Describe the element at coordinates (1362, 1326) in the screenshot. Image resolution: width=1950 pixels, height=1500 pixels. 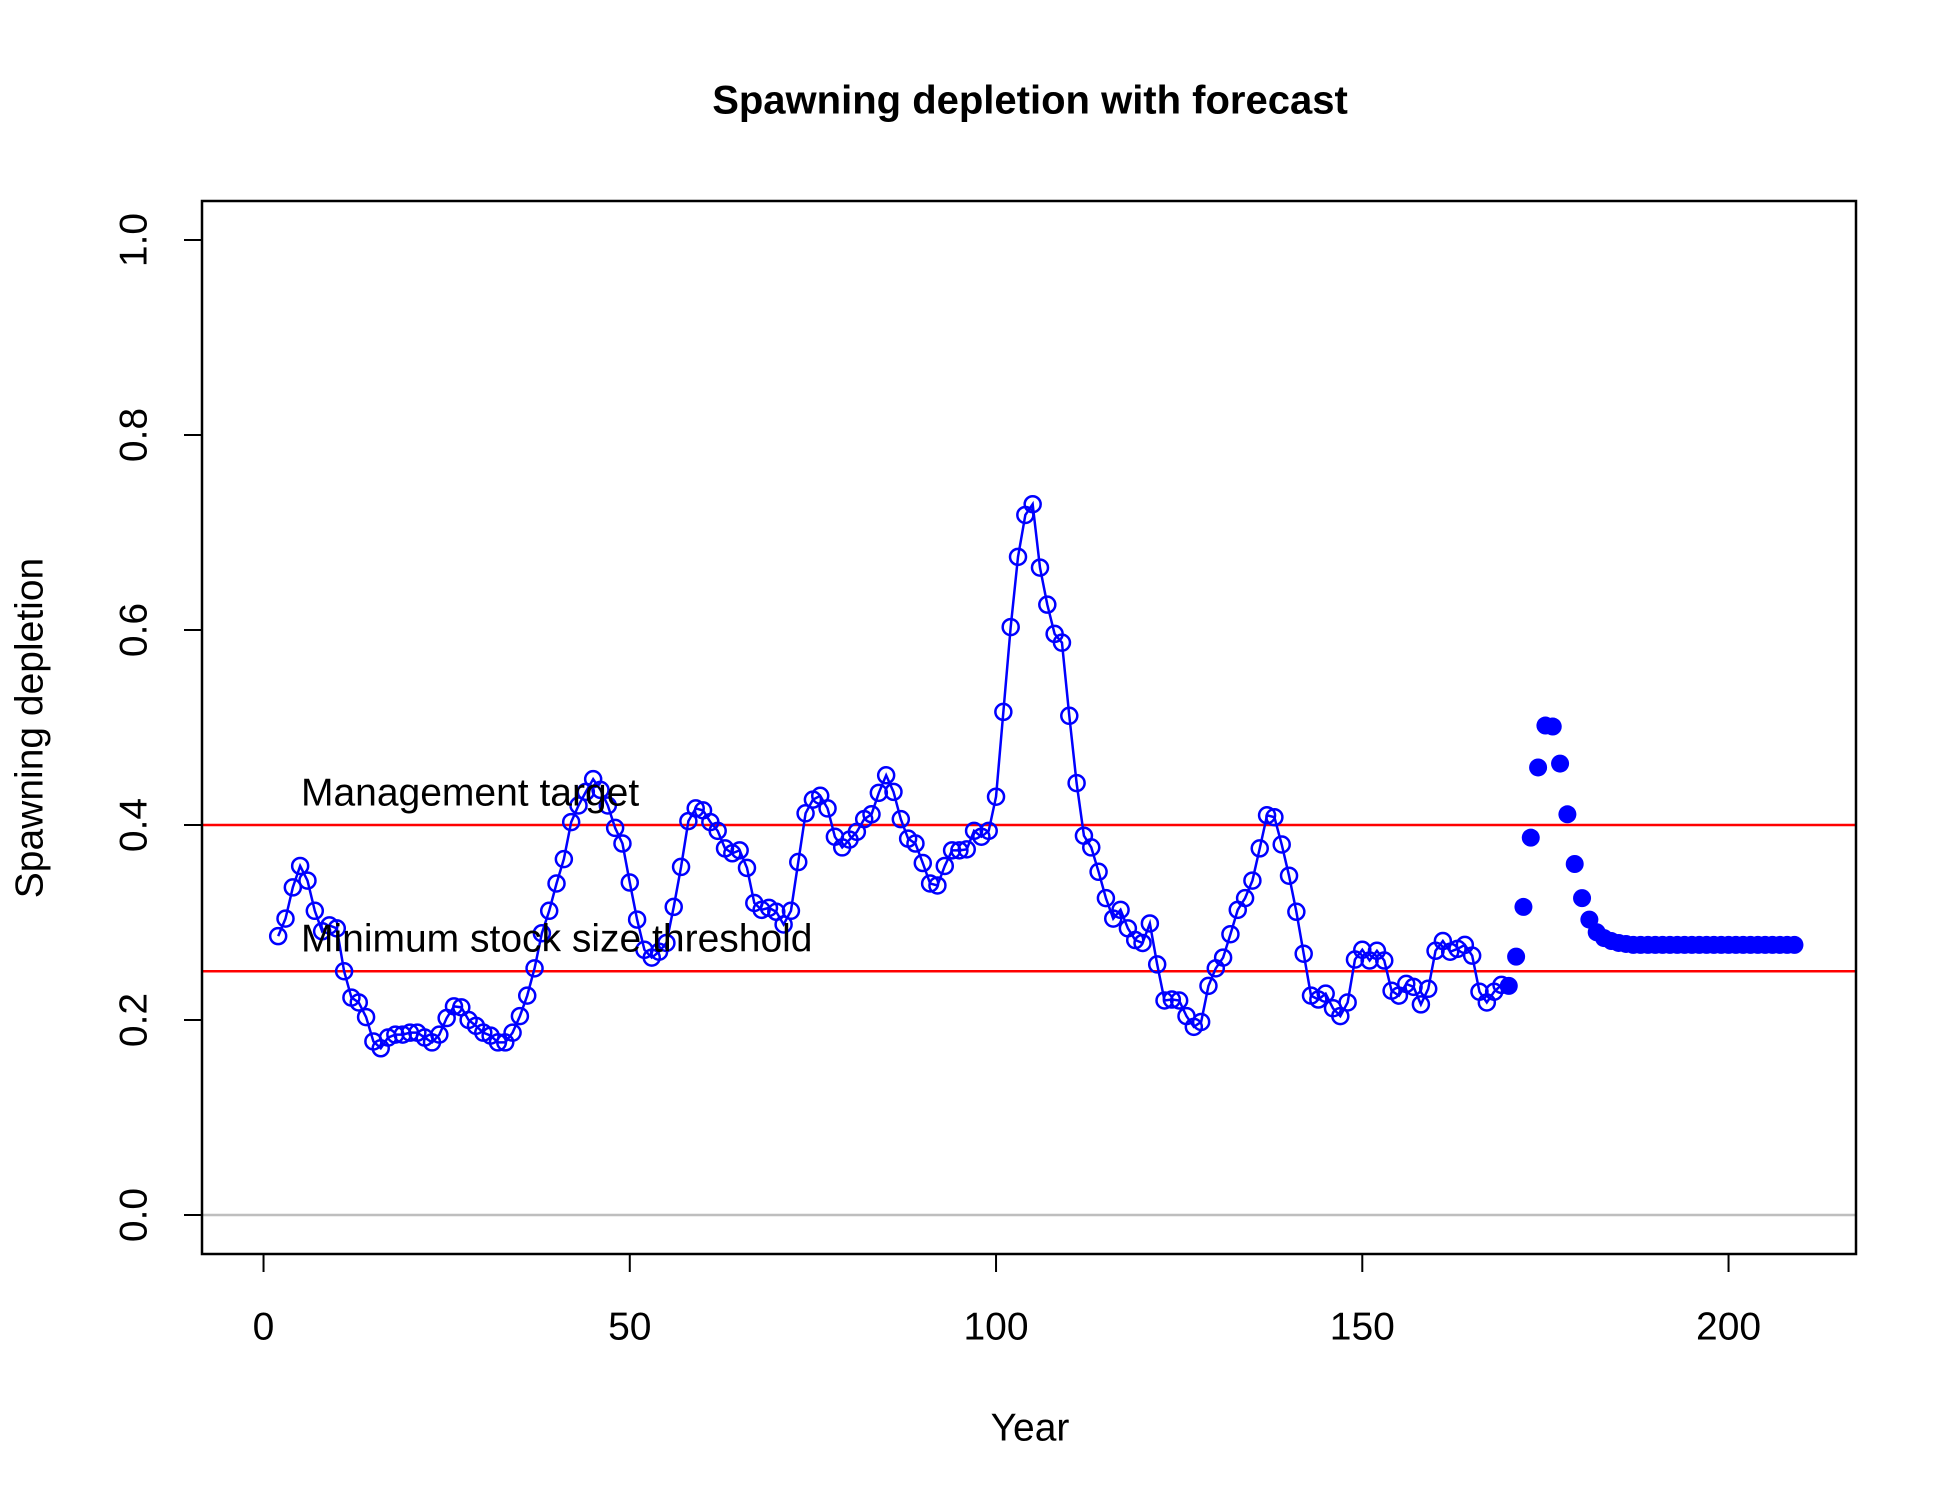
I see `x-tick-label: 150` at that location.